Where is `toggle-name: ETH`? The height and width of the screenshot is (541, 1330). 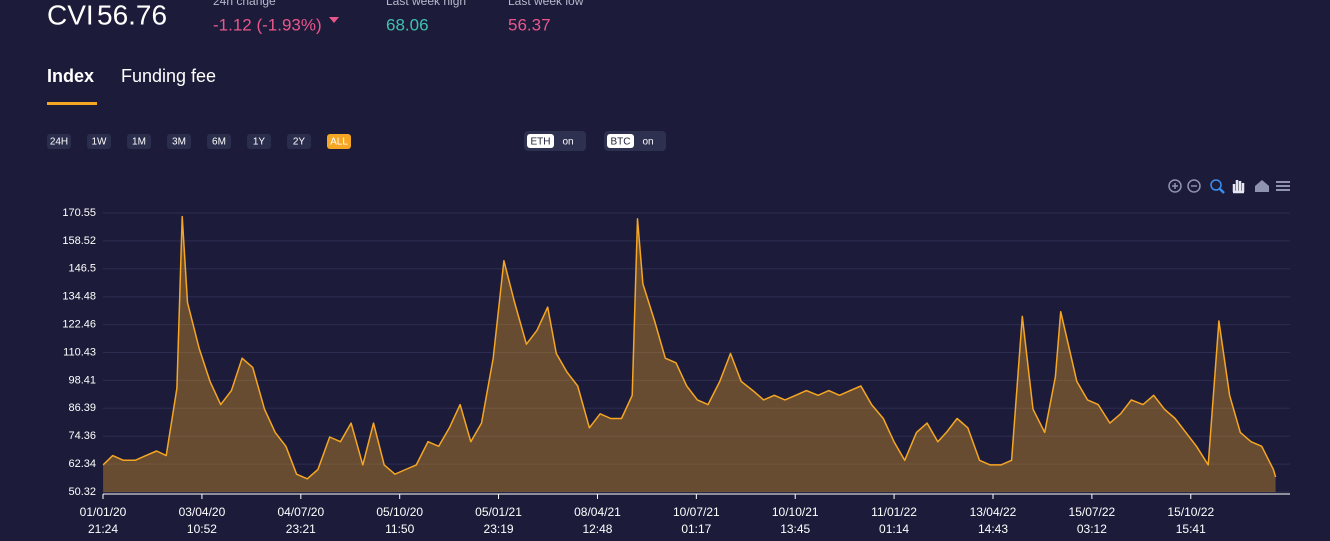
toggle-name: ETH is located at coordinates (541, 142).